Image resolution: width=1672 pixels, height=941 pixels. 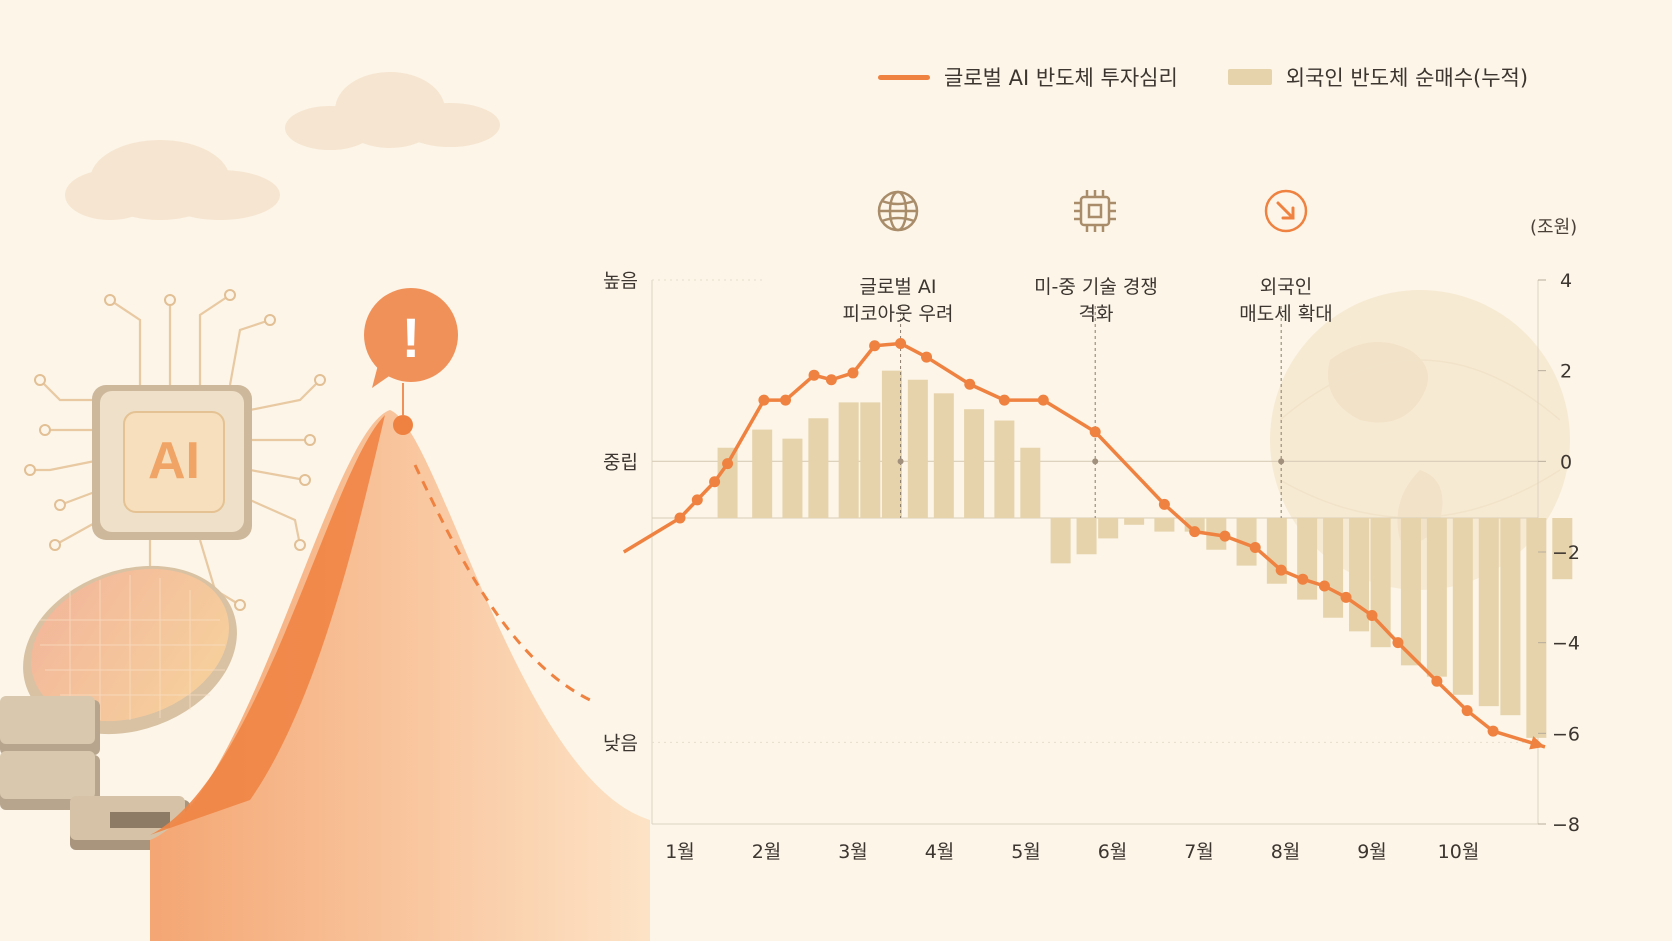 What do you see at coordinates (1566, 372) in the screenshot?
I see `right-tick-label: 2` at bounding box center [1566, 372].